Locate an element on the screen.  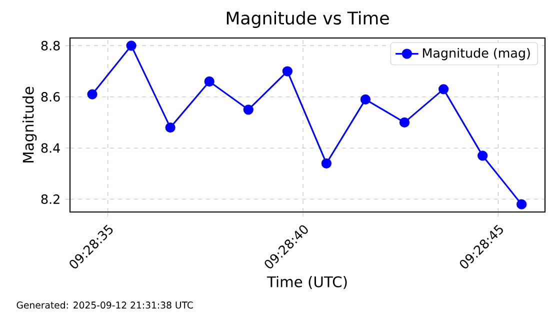
y-axis-title: Magnitude is located at coordinates (29, 124).